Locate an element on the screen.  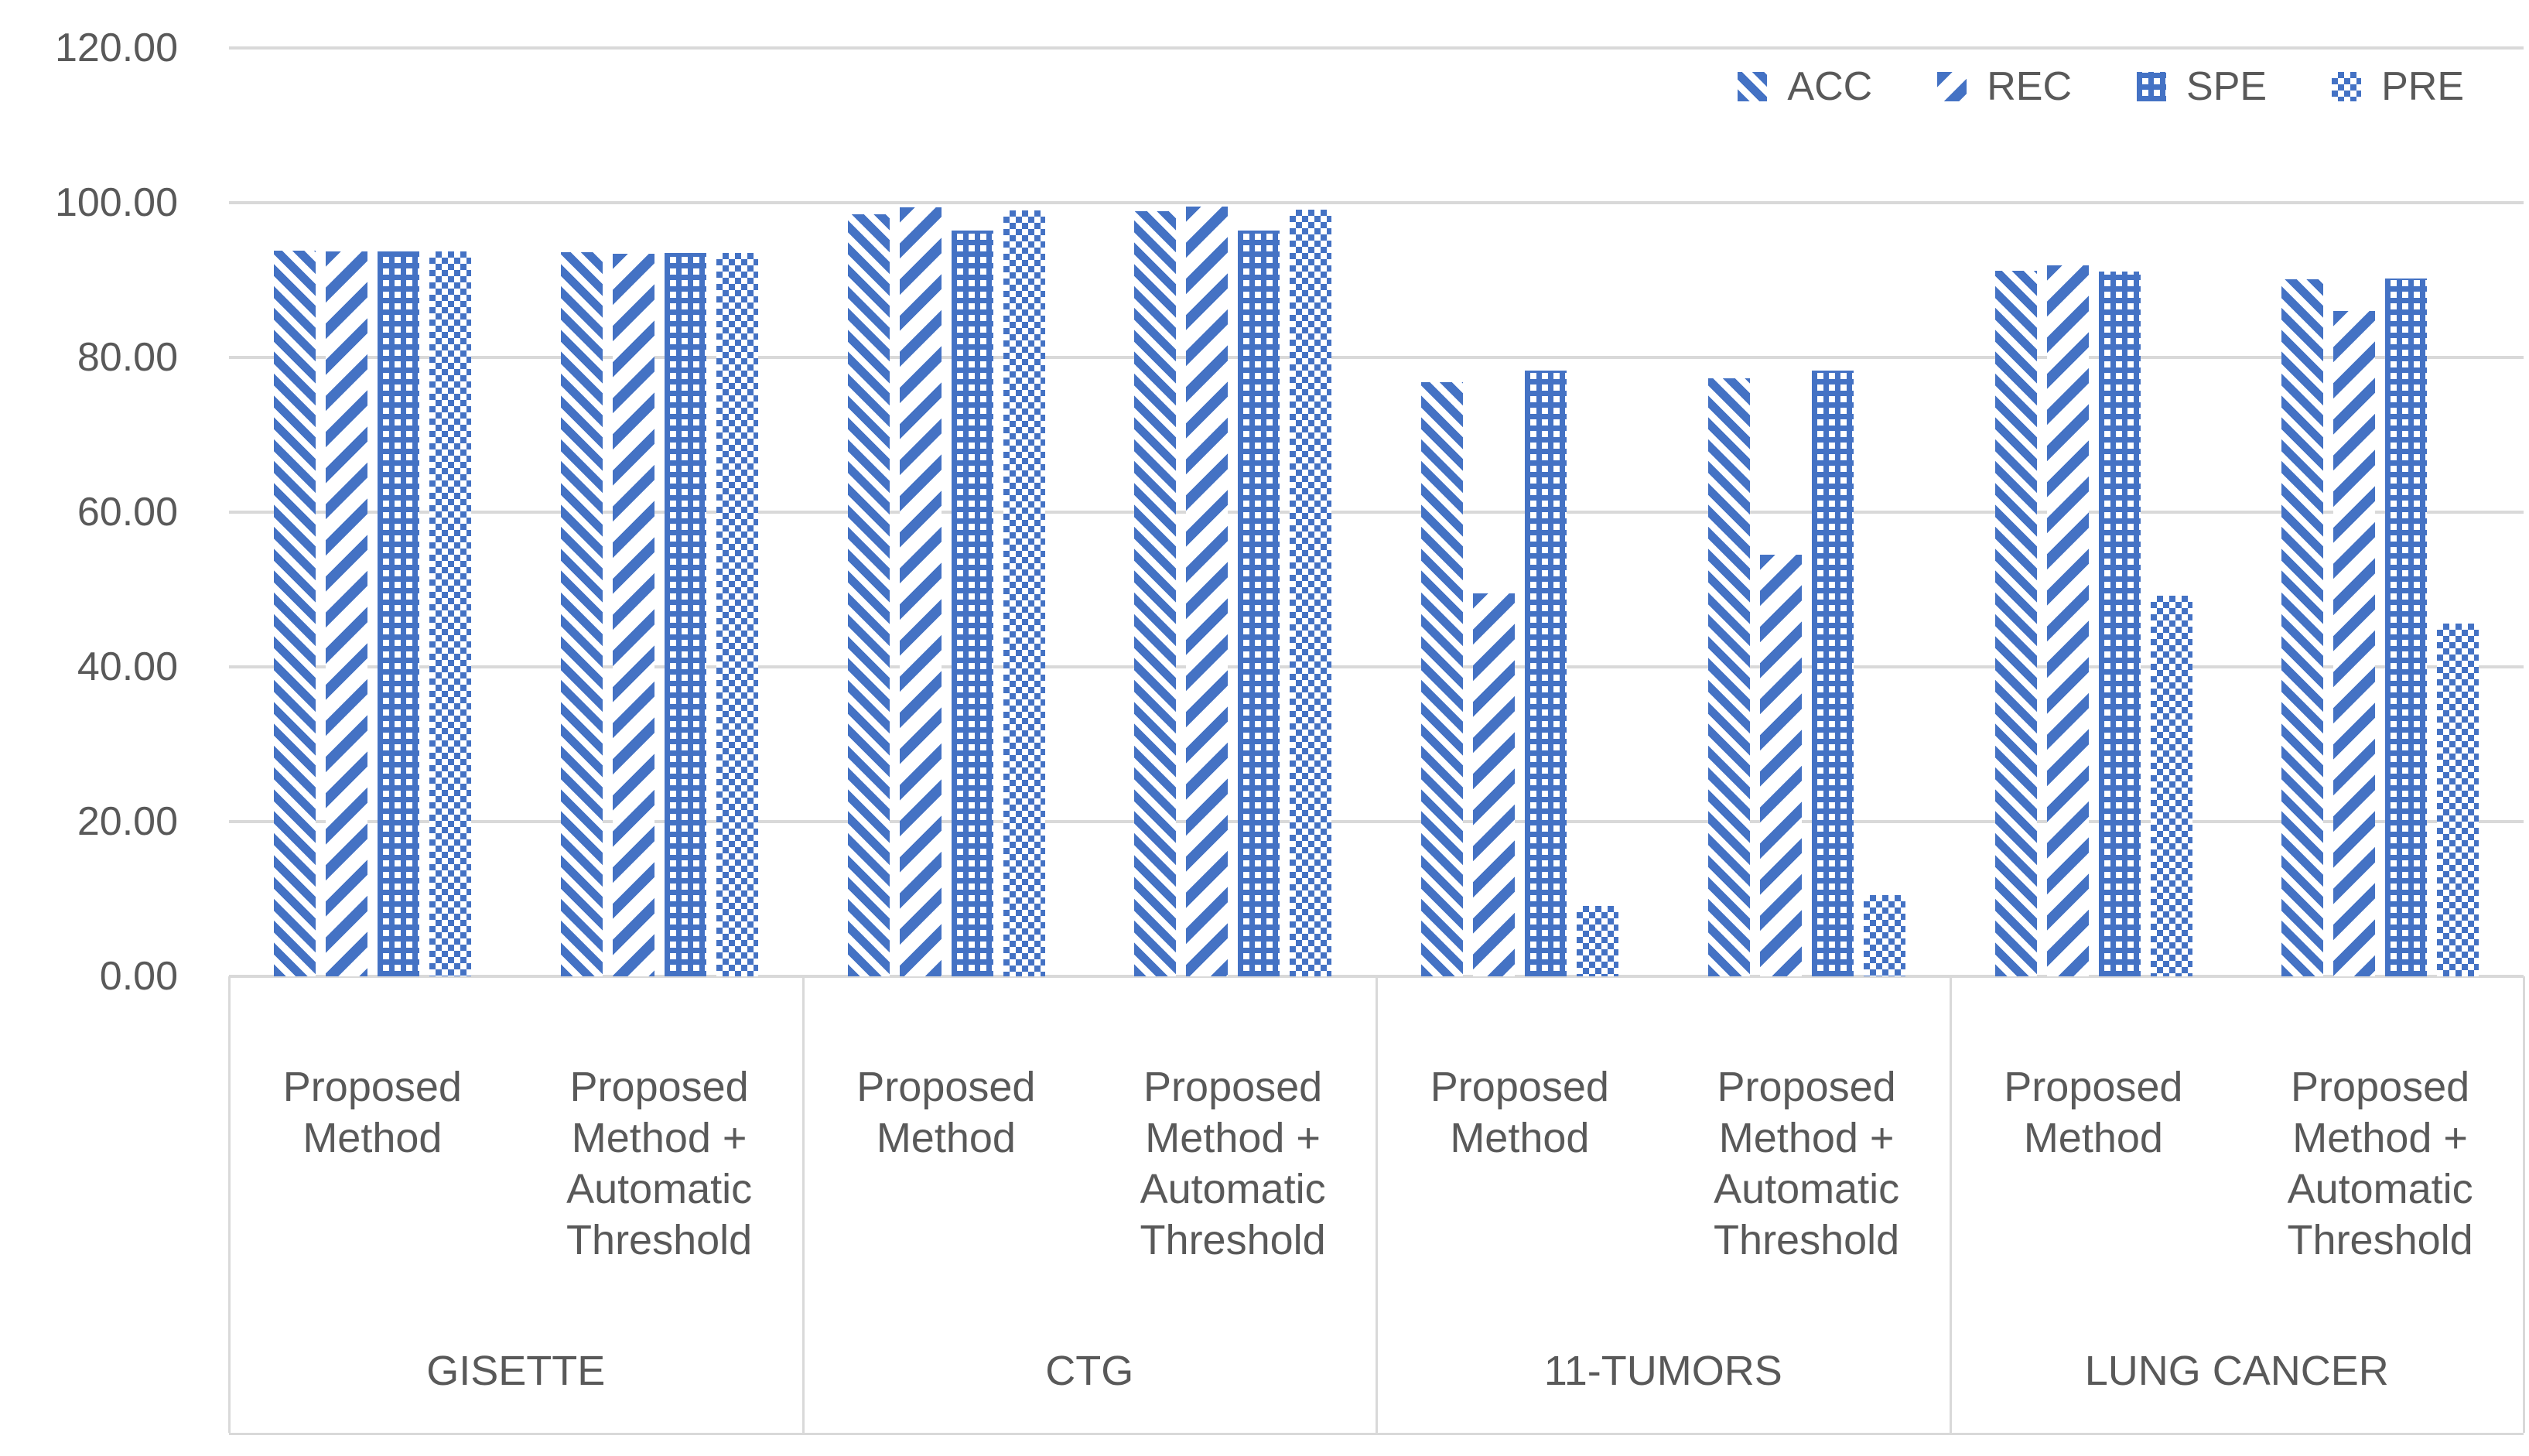
y-axis-tick-label: 60.00 is located at coordinates (127, 513).